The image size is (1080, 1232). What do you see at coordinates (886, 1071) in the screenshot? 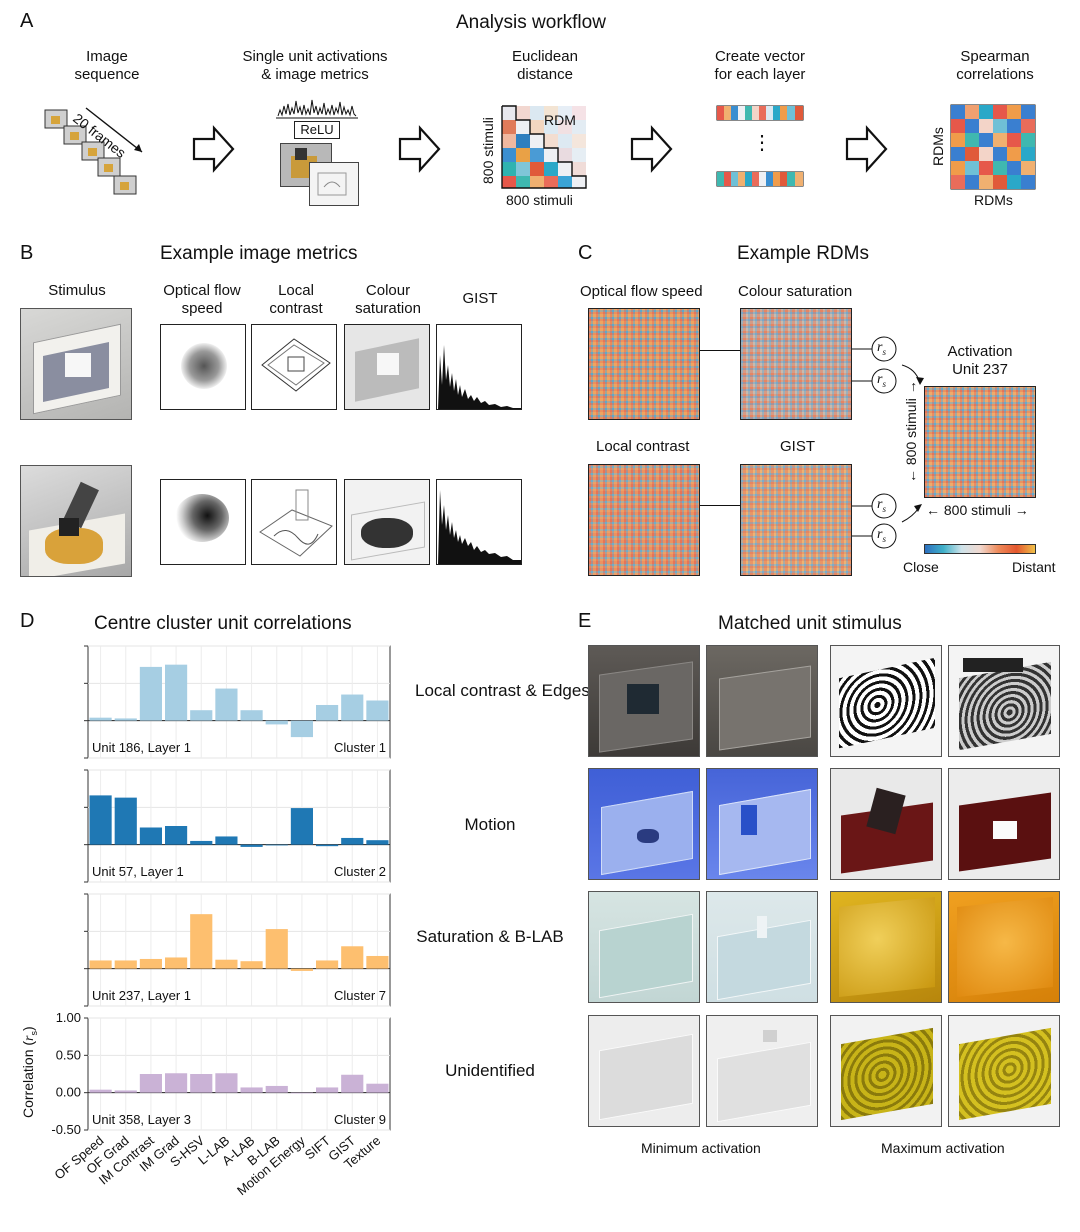
I see `max-activation-stimulus-4a` at bounding box center [886, 1071].